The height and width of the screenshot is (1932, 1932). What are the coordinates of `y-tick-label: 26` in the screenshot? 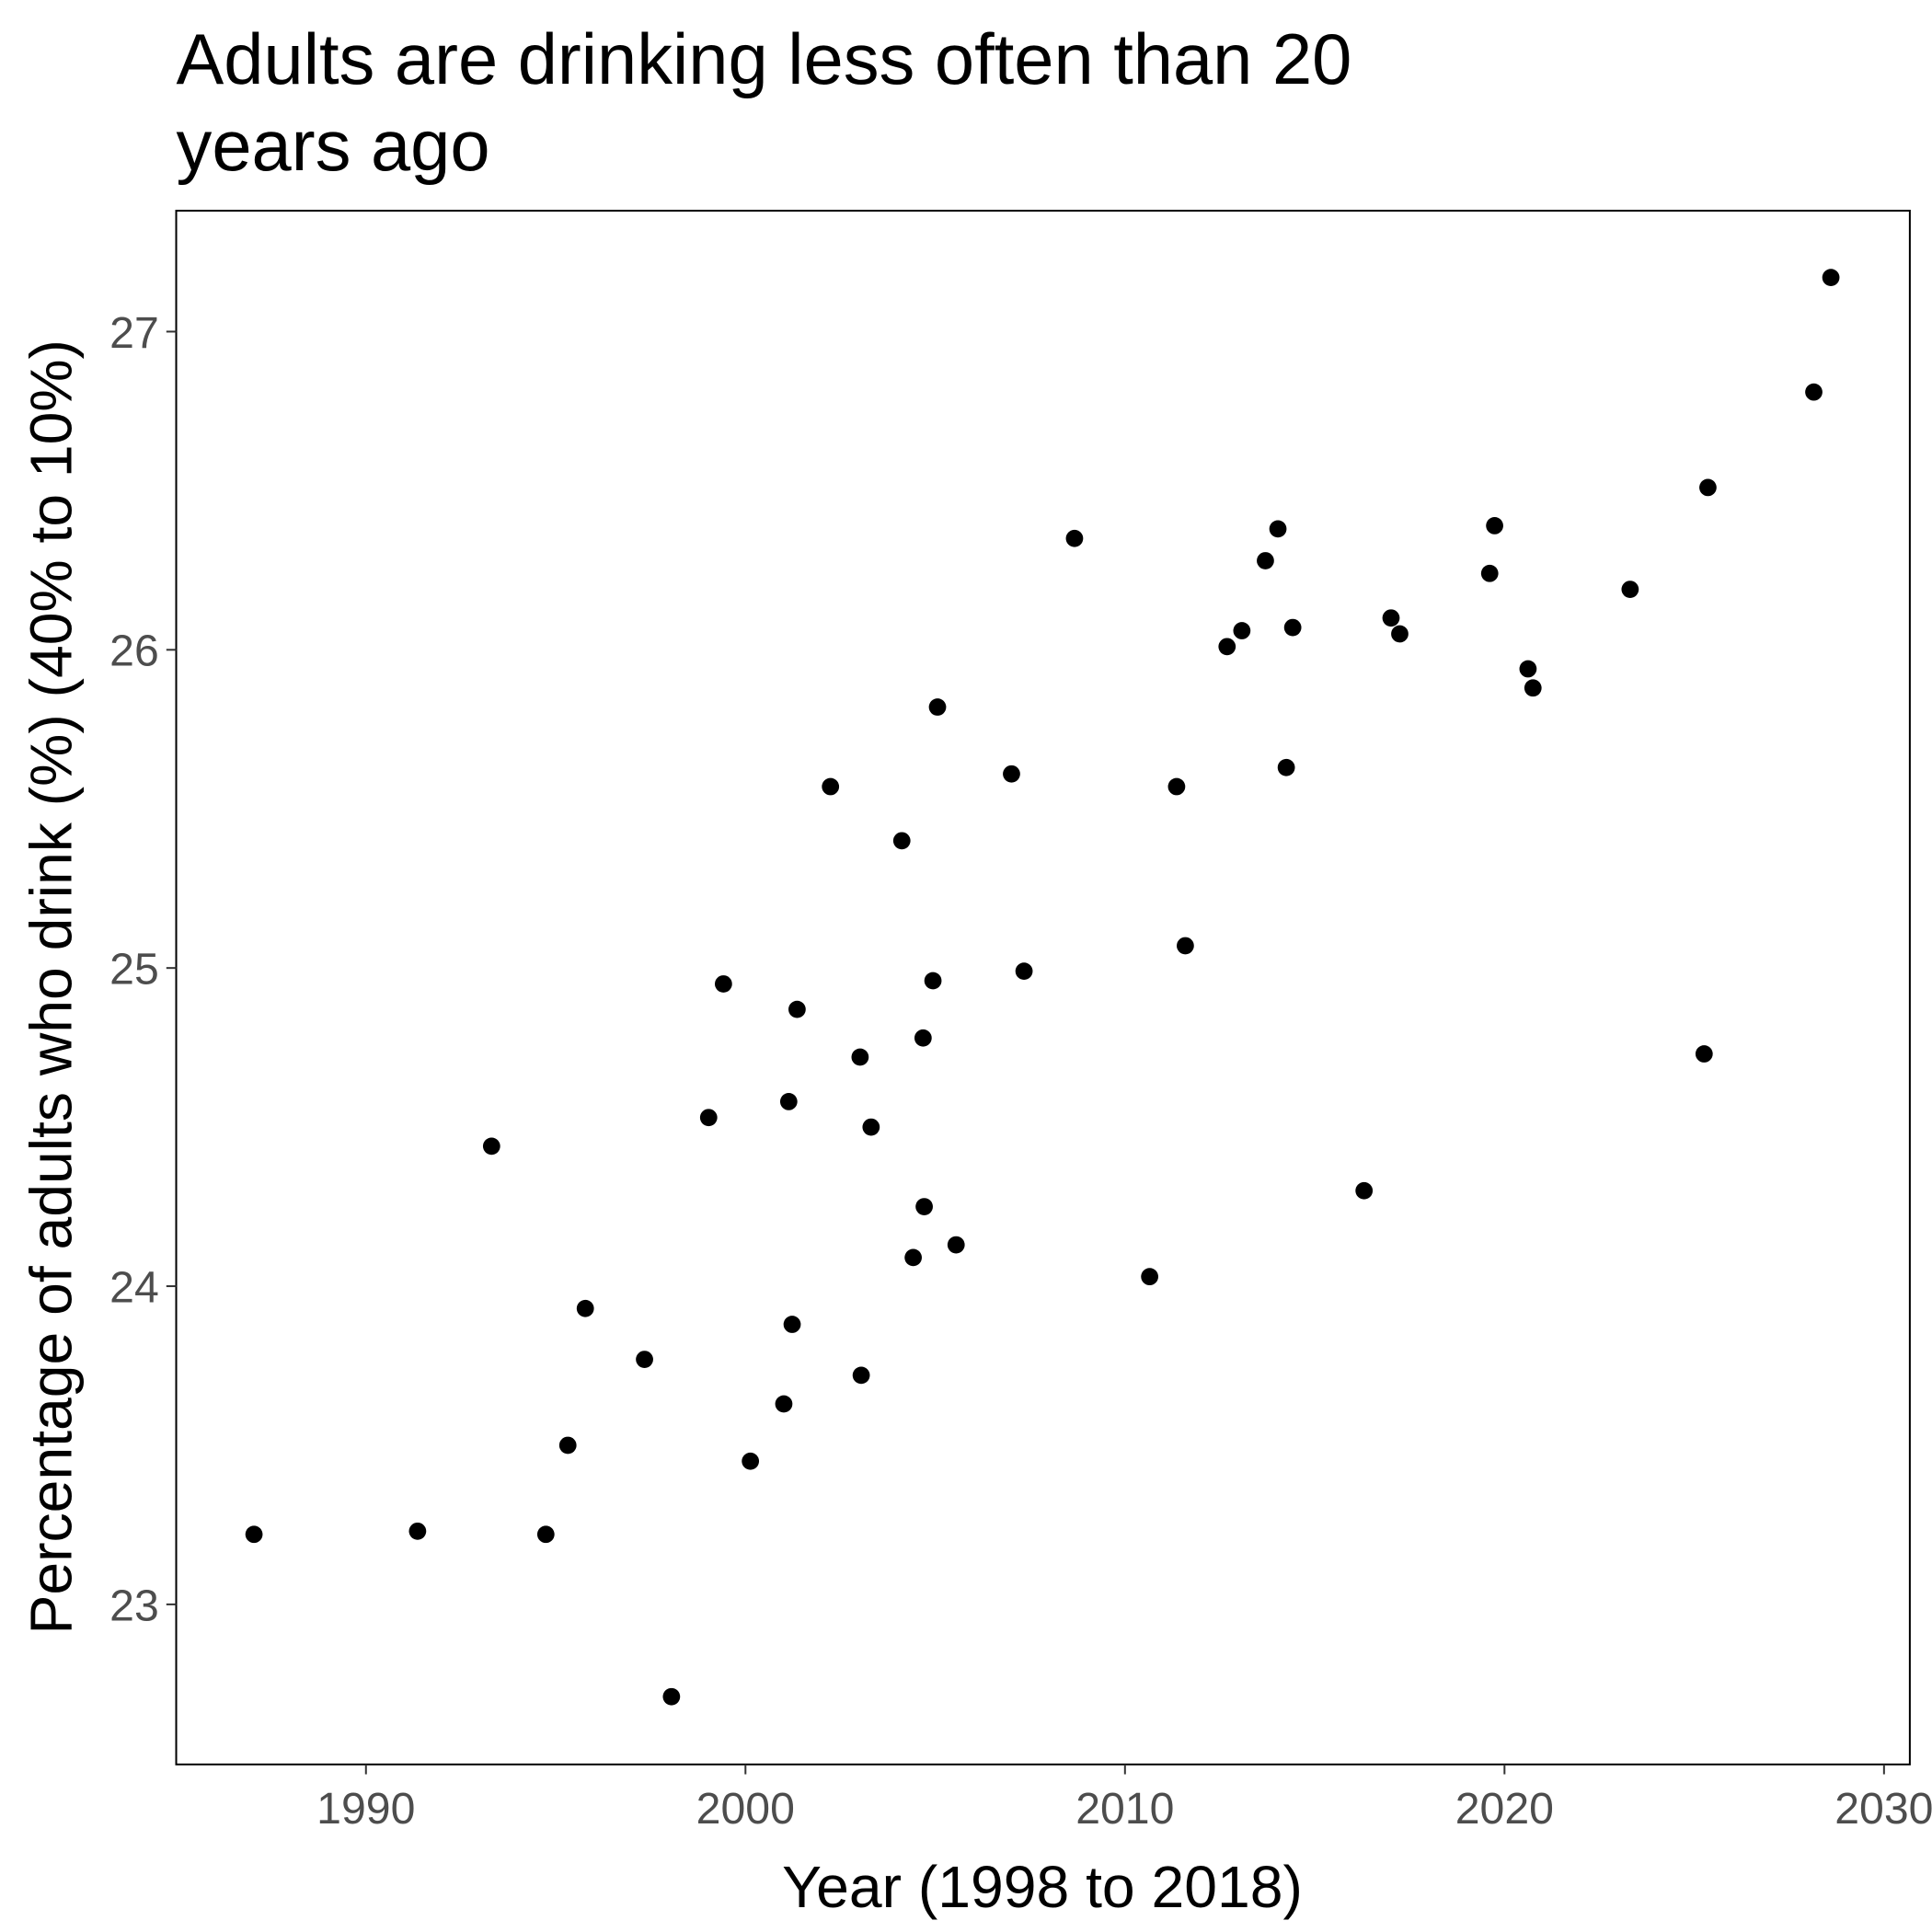 It's located at (134, 651).